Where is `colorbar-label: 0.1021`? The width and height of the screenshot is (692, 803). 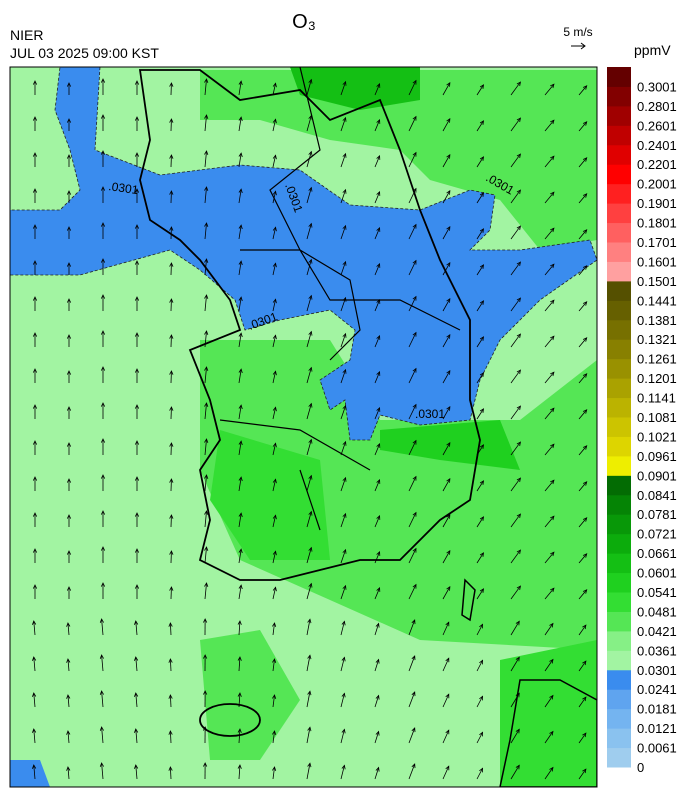 colorbar-label: 0.1021 is located at coordinates (657, 436).